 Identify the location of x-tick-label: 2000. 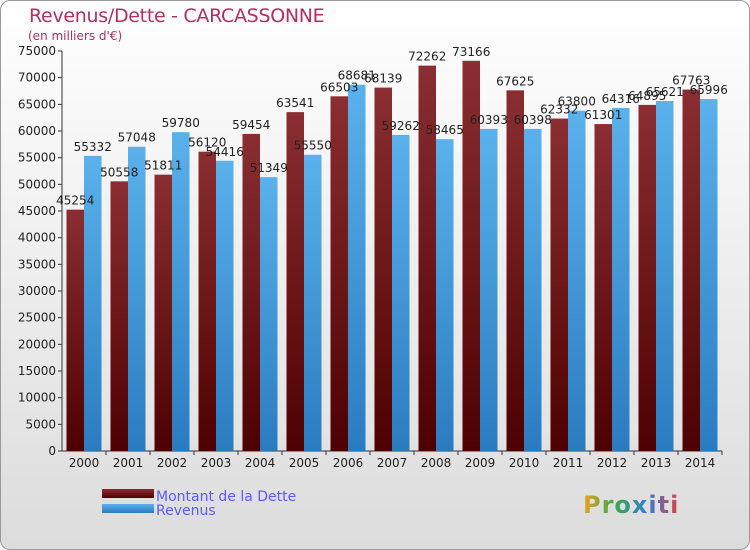
(84, 463).